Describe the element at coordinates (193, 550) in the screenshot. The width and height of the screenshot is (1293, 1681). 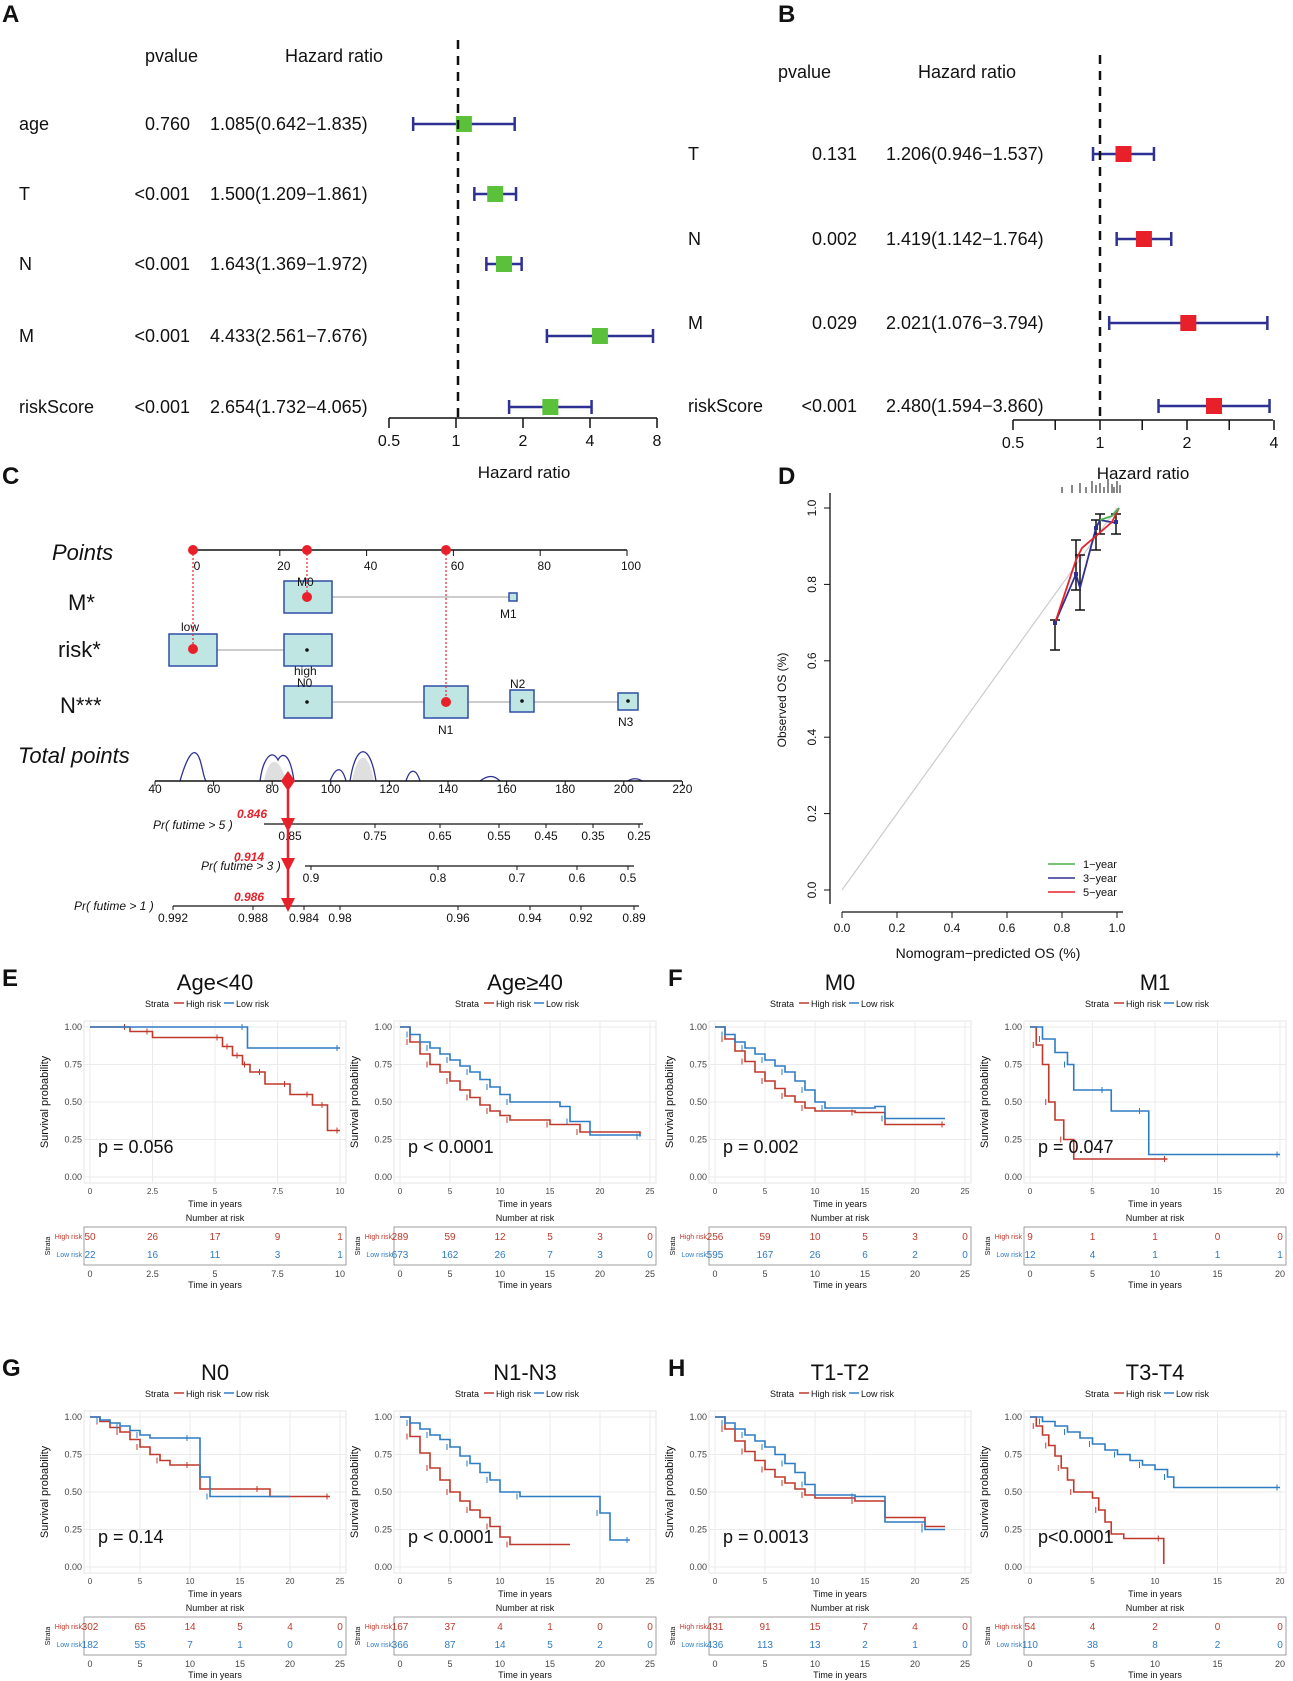
I see `points-marker-risk` at that location.